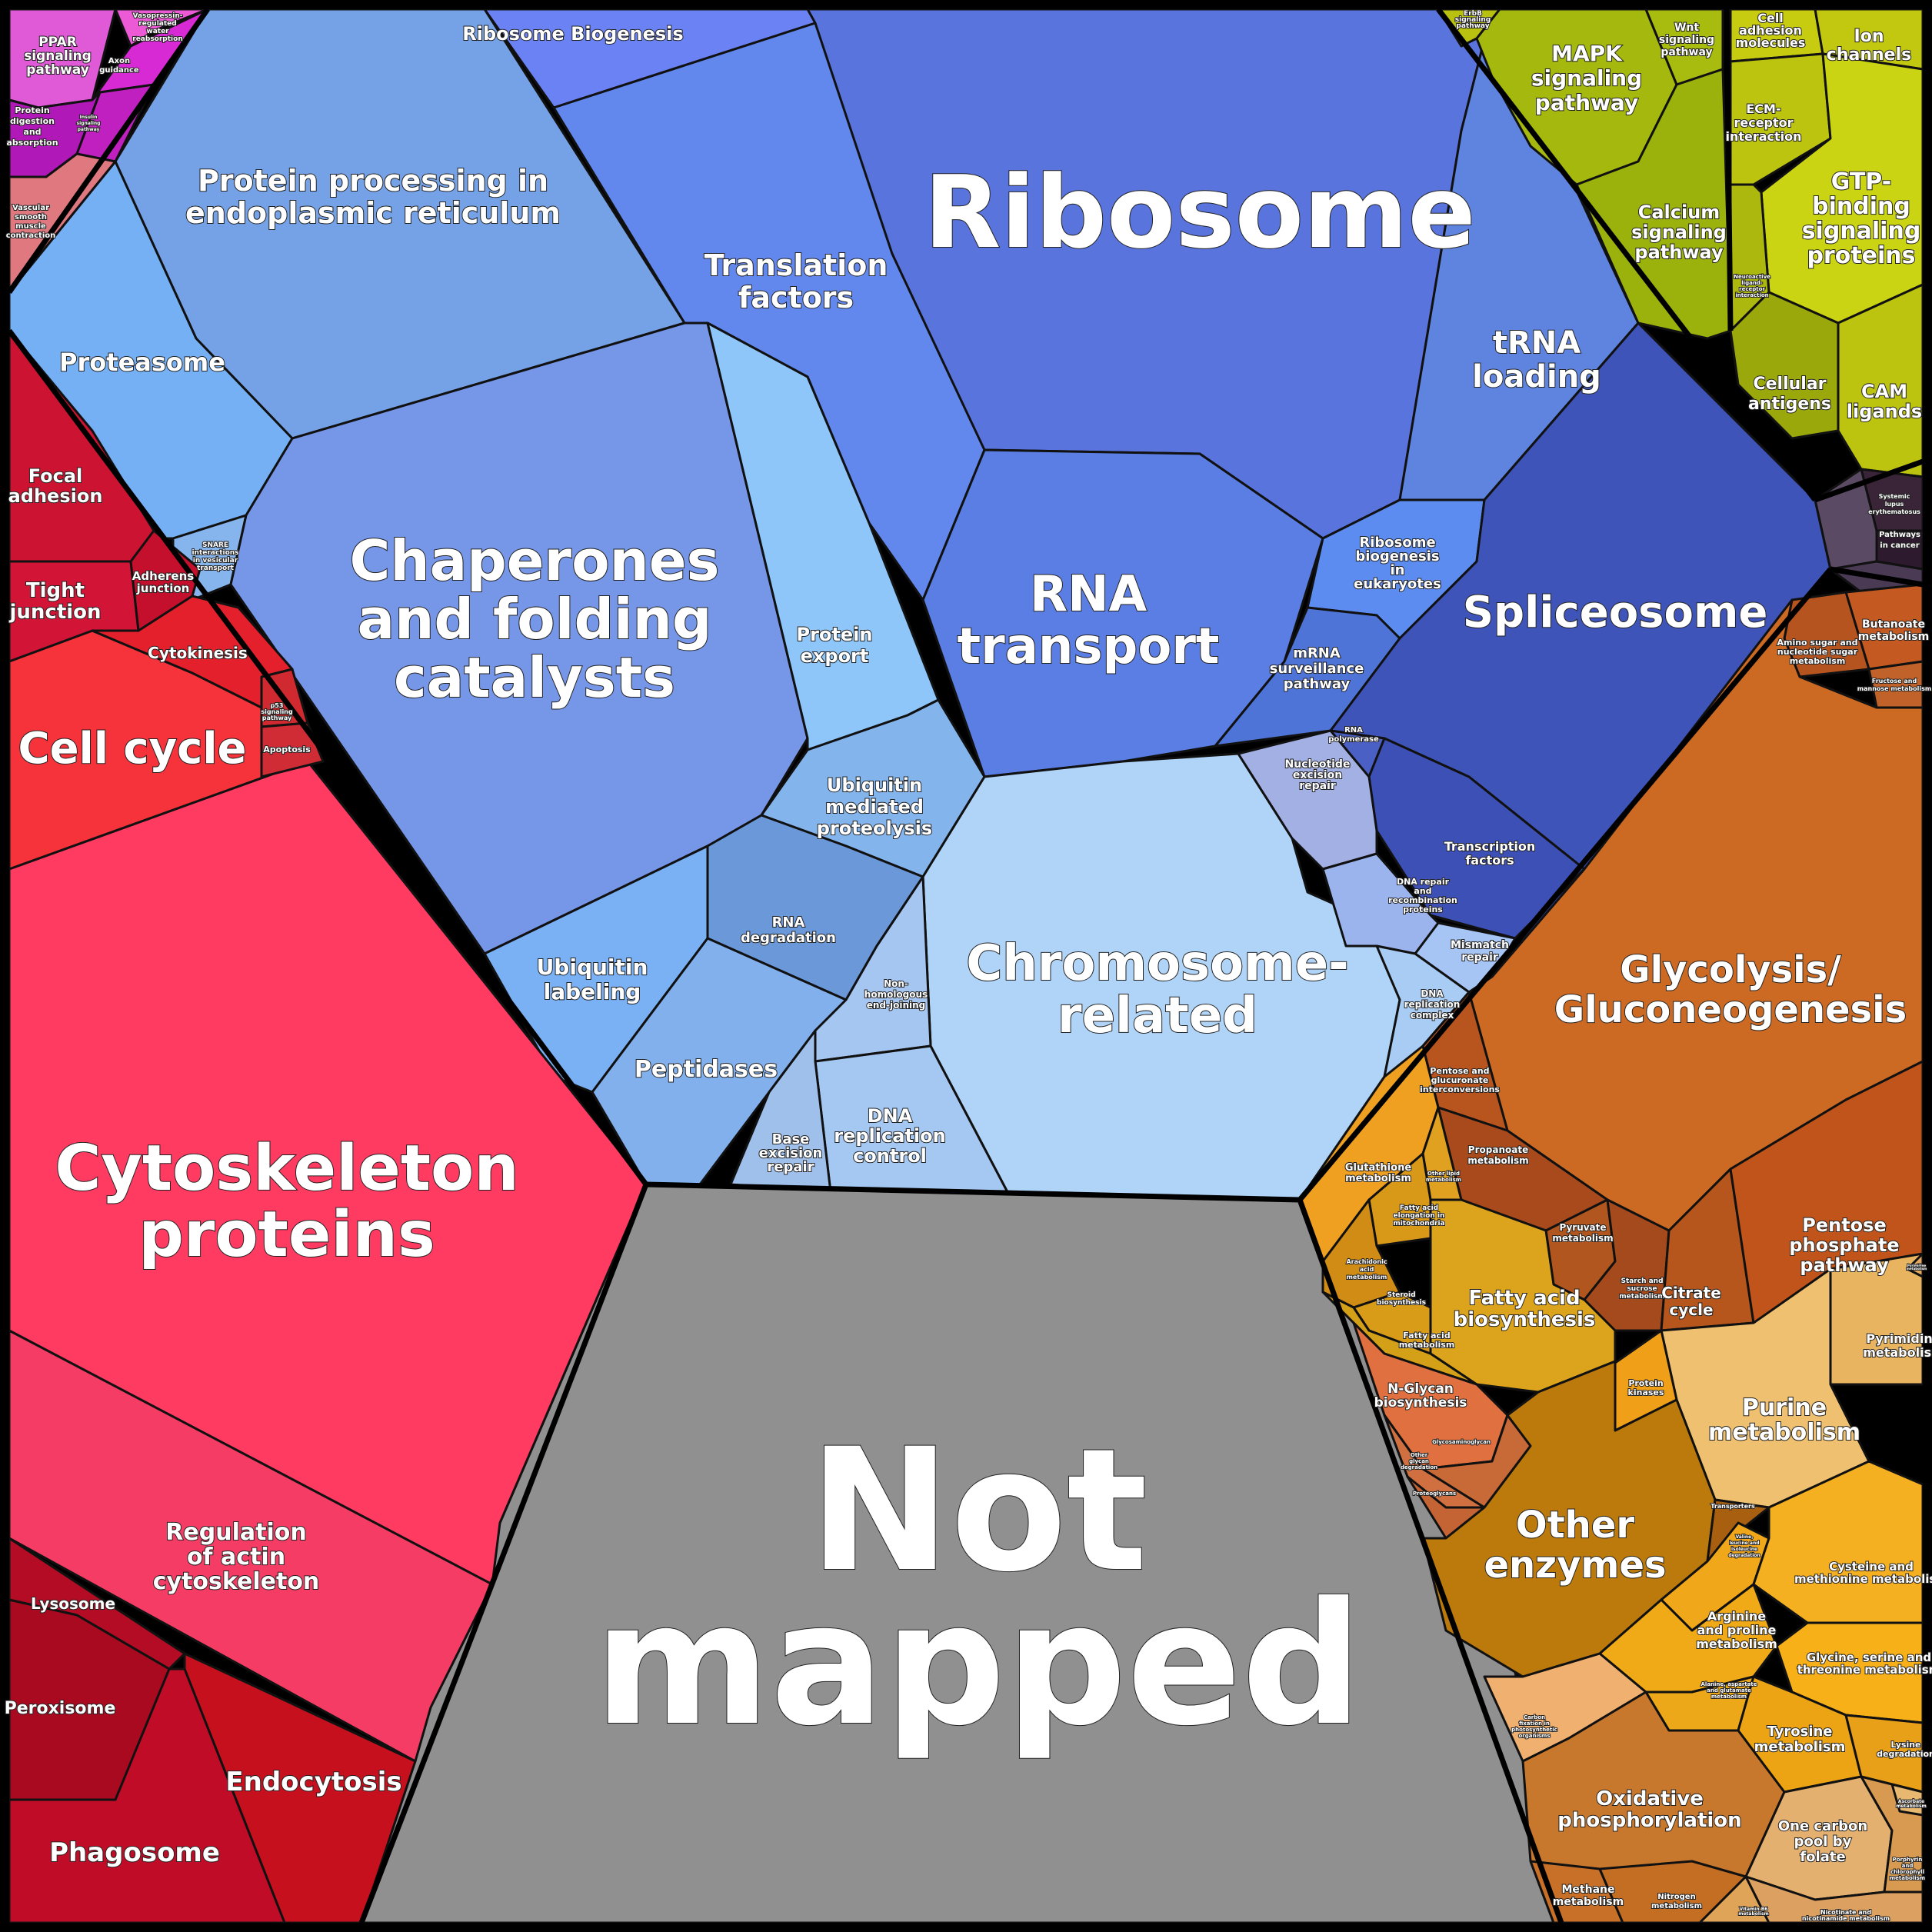 The image size is (1932, 1932). I want to click on label-line: Methane, so click(1588, 1890).